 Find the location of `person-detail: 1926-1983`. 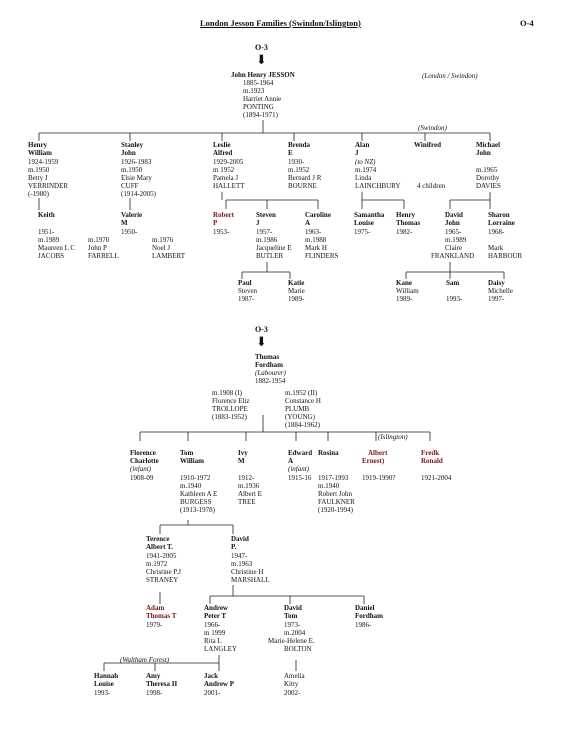

person-detail: 1926-1983 is located at coordinates (136, 162).